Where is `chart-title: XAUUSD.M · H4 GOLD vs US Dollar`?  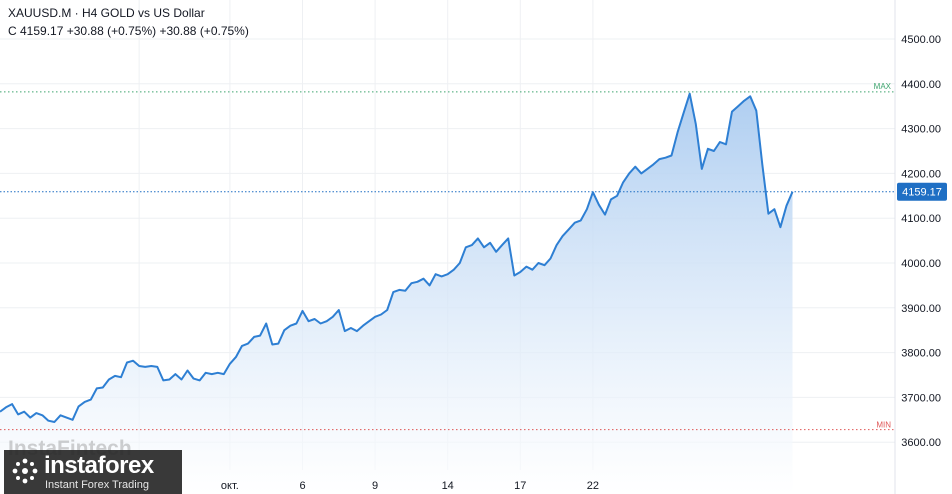 chart-title: XAUUSD.M · H4 GOLD vs US Dollar is located at coordinates (106, 13).